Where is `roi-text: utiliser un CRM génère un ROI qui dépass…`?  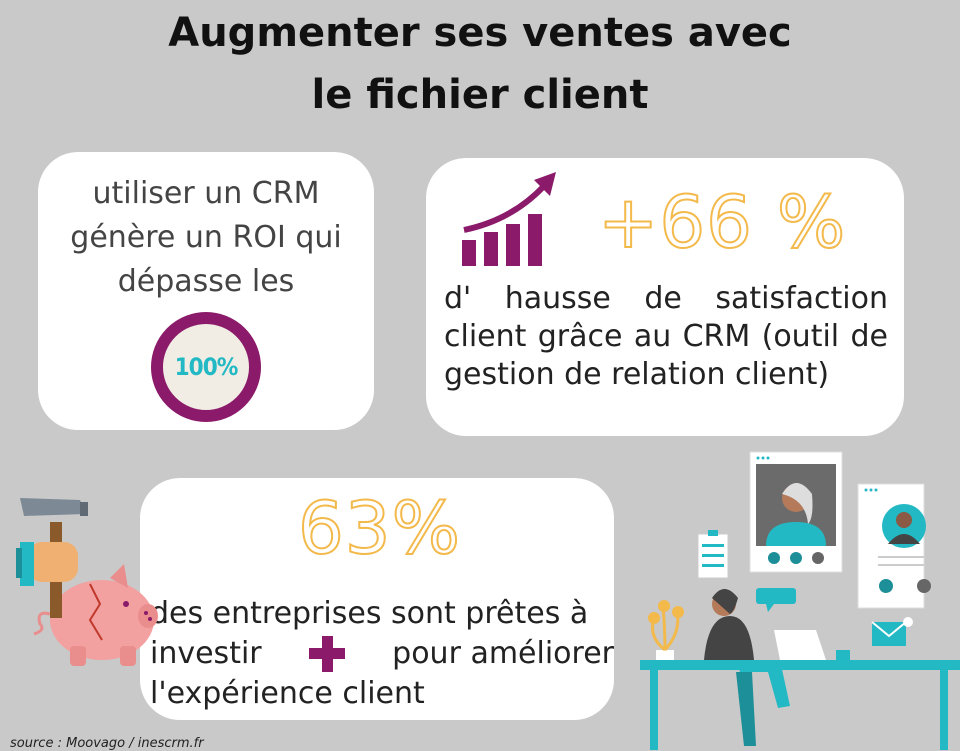 roi-text: utiliser un CRM génère un ROI qui dépass… is located at coordinates (206, 238).